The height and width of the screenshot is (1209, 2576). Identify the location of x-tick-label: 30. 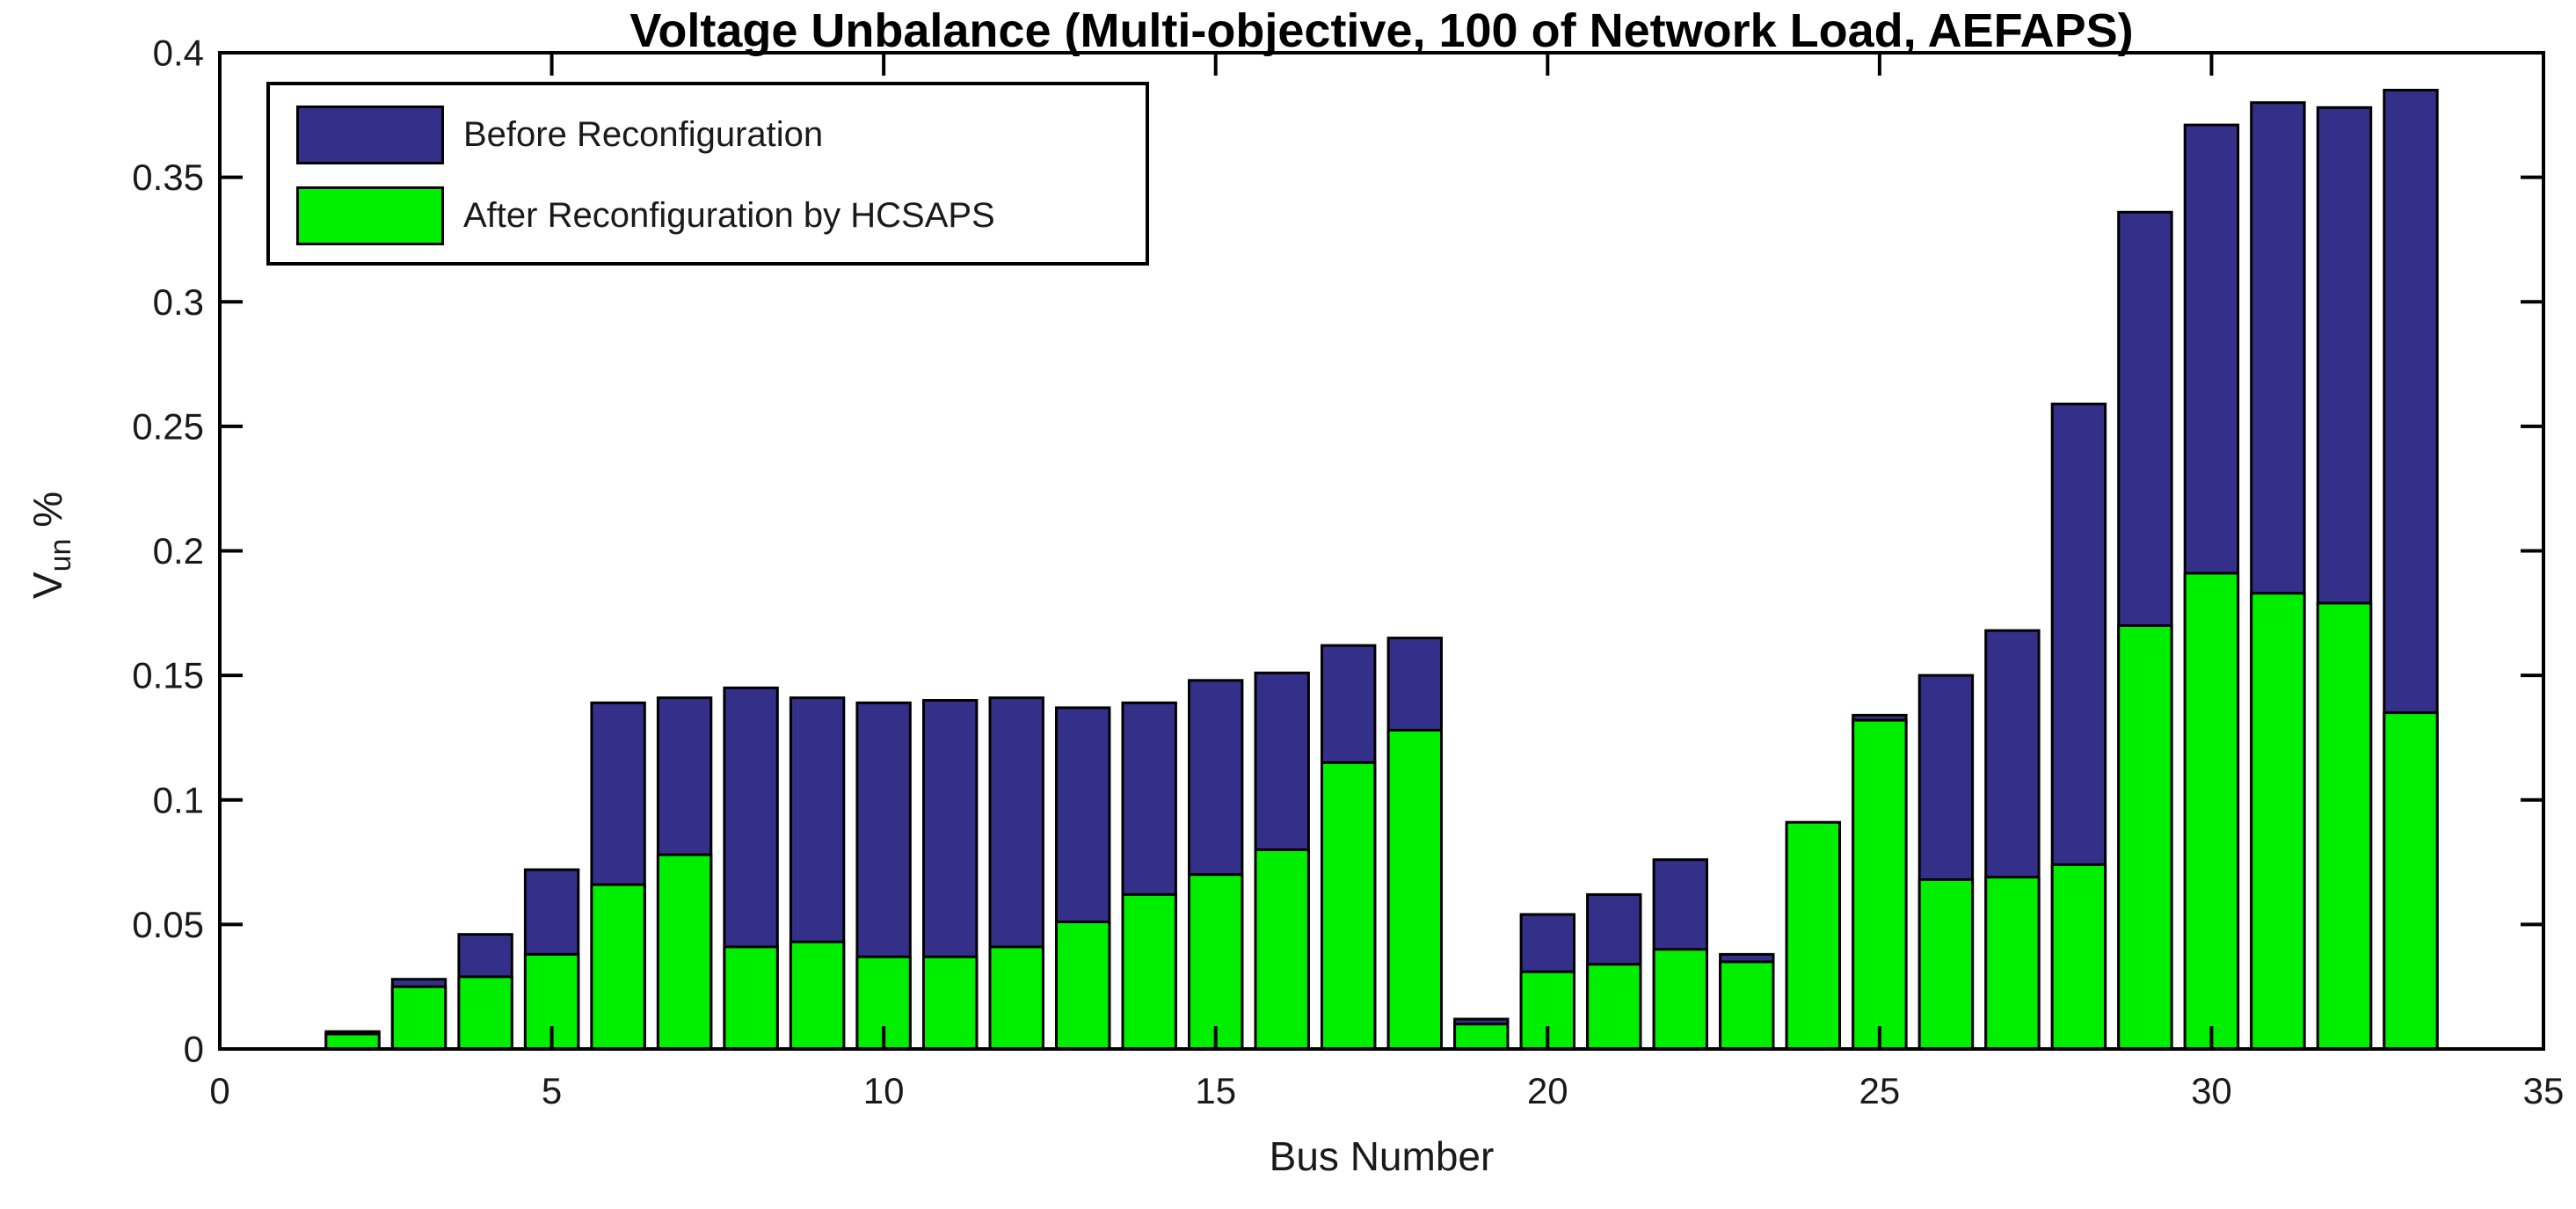
(2211, 1090).